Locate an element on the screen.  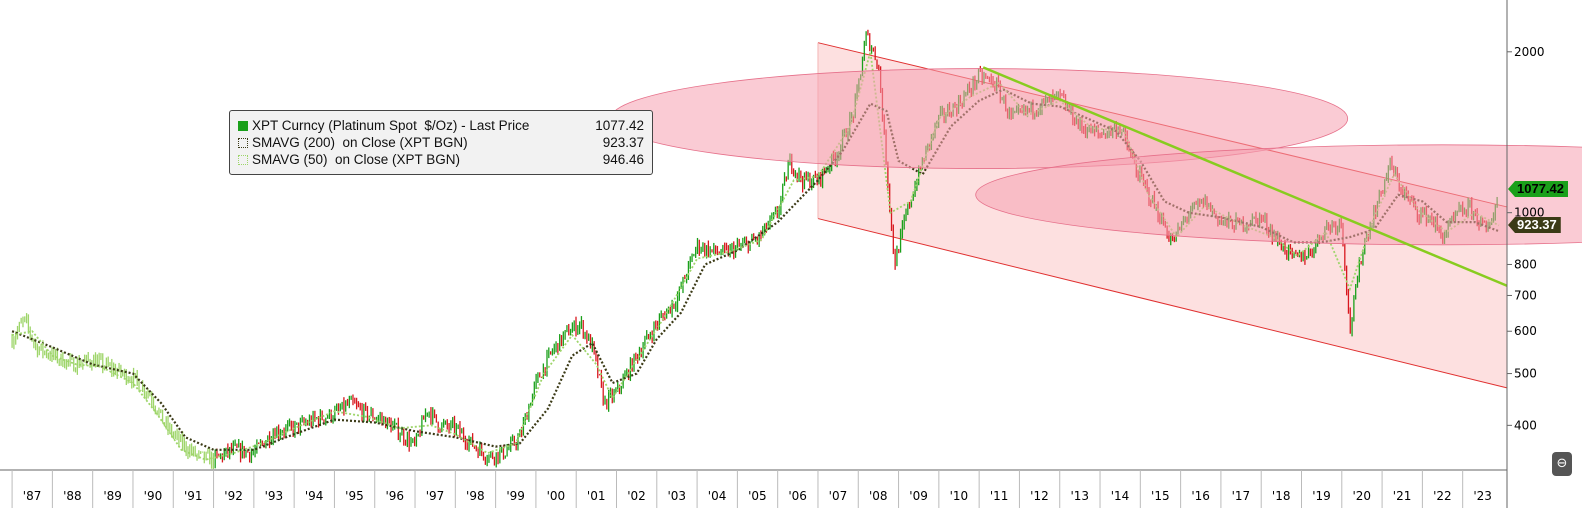
x-tick-label: '02 is located at coordinates (636, 496).